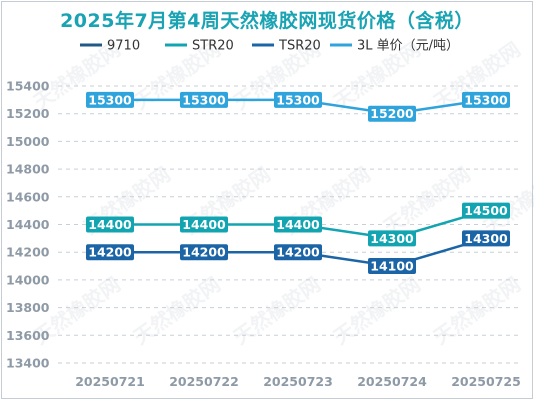  What do you see at coordinates (408, 46) in the screenshot?
I see `legend-label: 3L 单价（元/吨）` at bounding box center [408, 46].